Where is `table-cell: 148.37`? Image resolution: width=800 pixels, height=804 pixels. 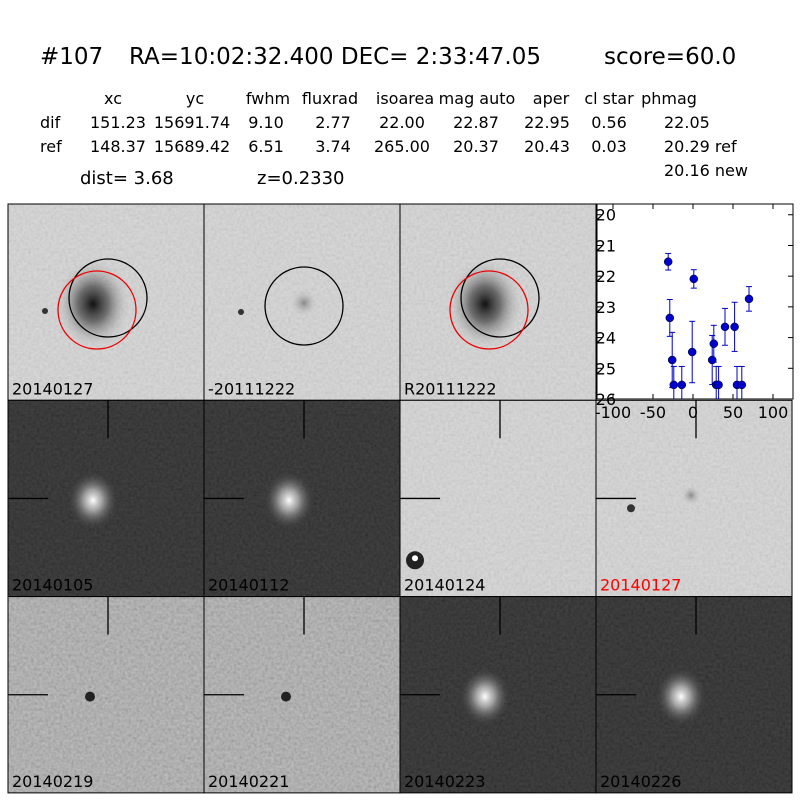
table-cell: 148.37 is located at coordinates (118, 146).